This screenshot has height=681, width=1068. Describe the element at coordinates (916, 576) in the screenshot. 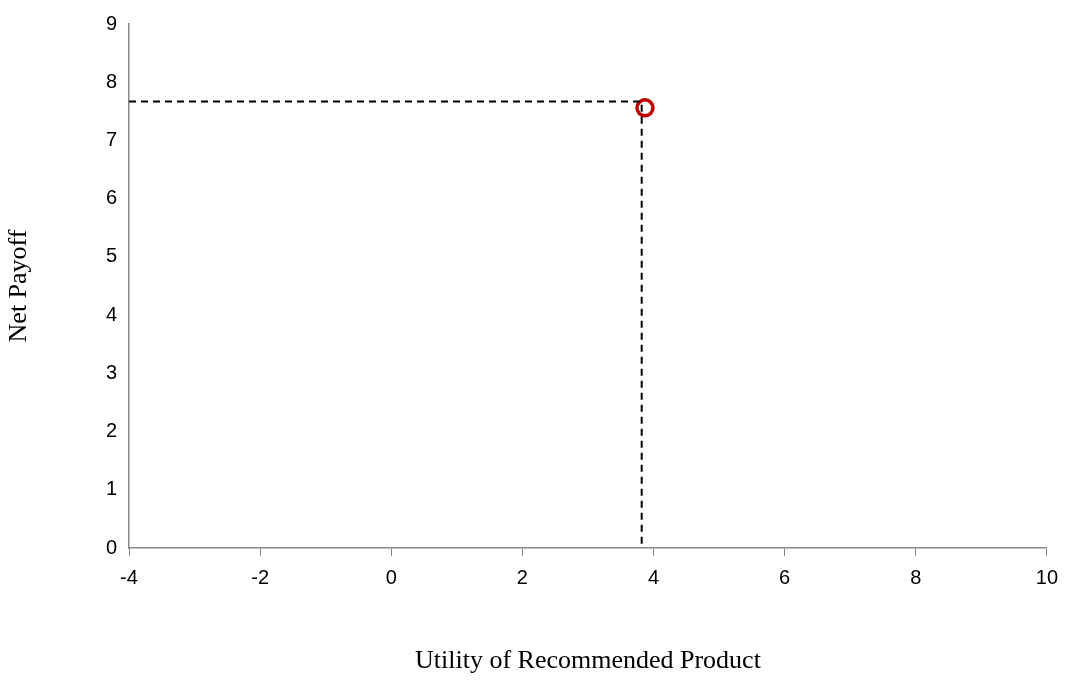

I see `x-tick-label: 8` at that location.